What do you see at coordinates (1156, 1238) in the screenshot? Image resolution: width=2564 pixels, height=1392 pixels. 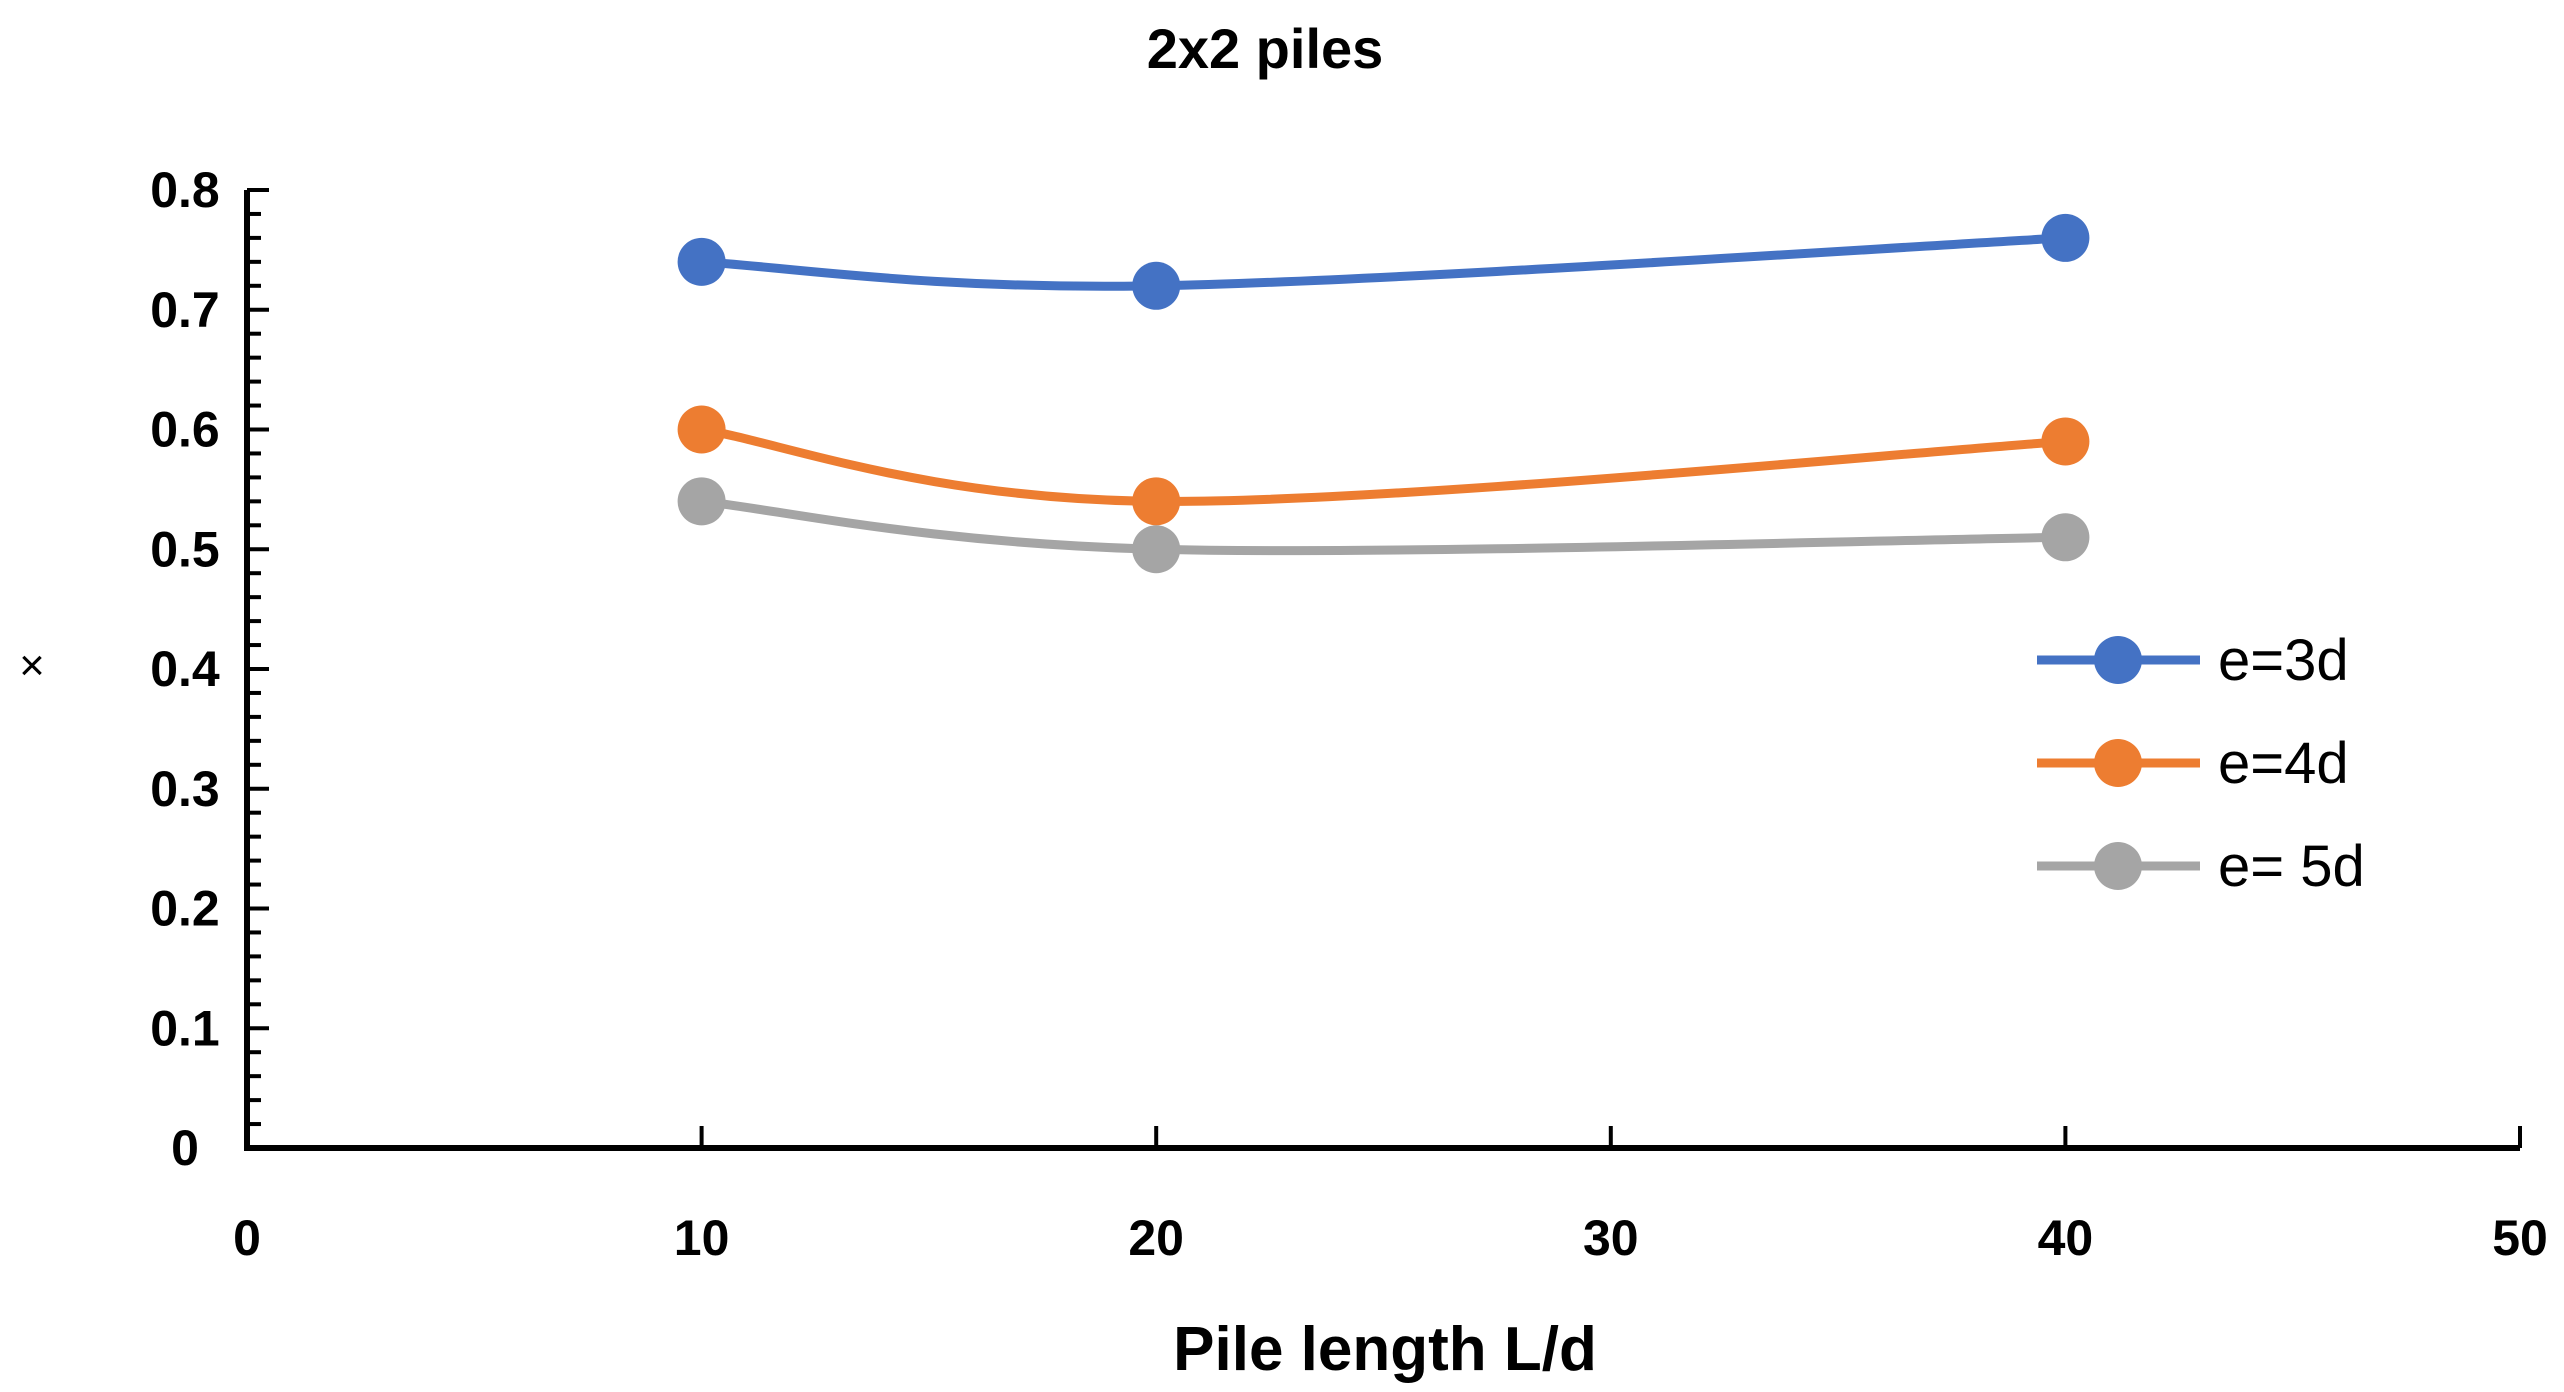 I see `x-tick-label: 20` at bounding box center [1156, 1238].